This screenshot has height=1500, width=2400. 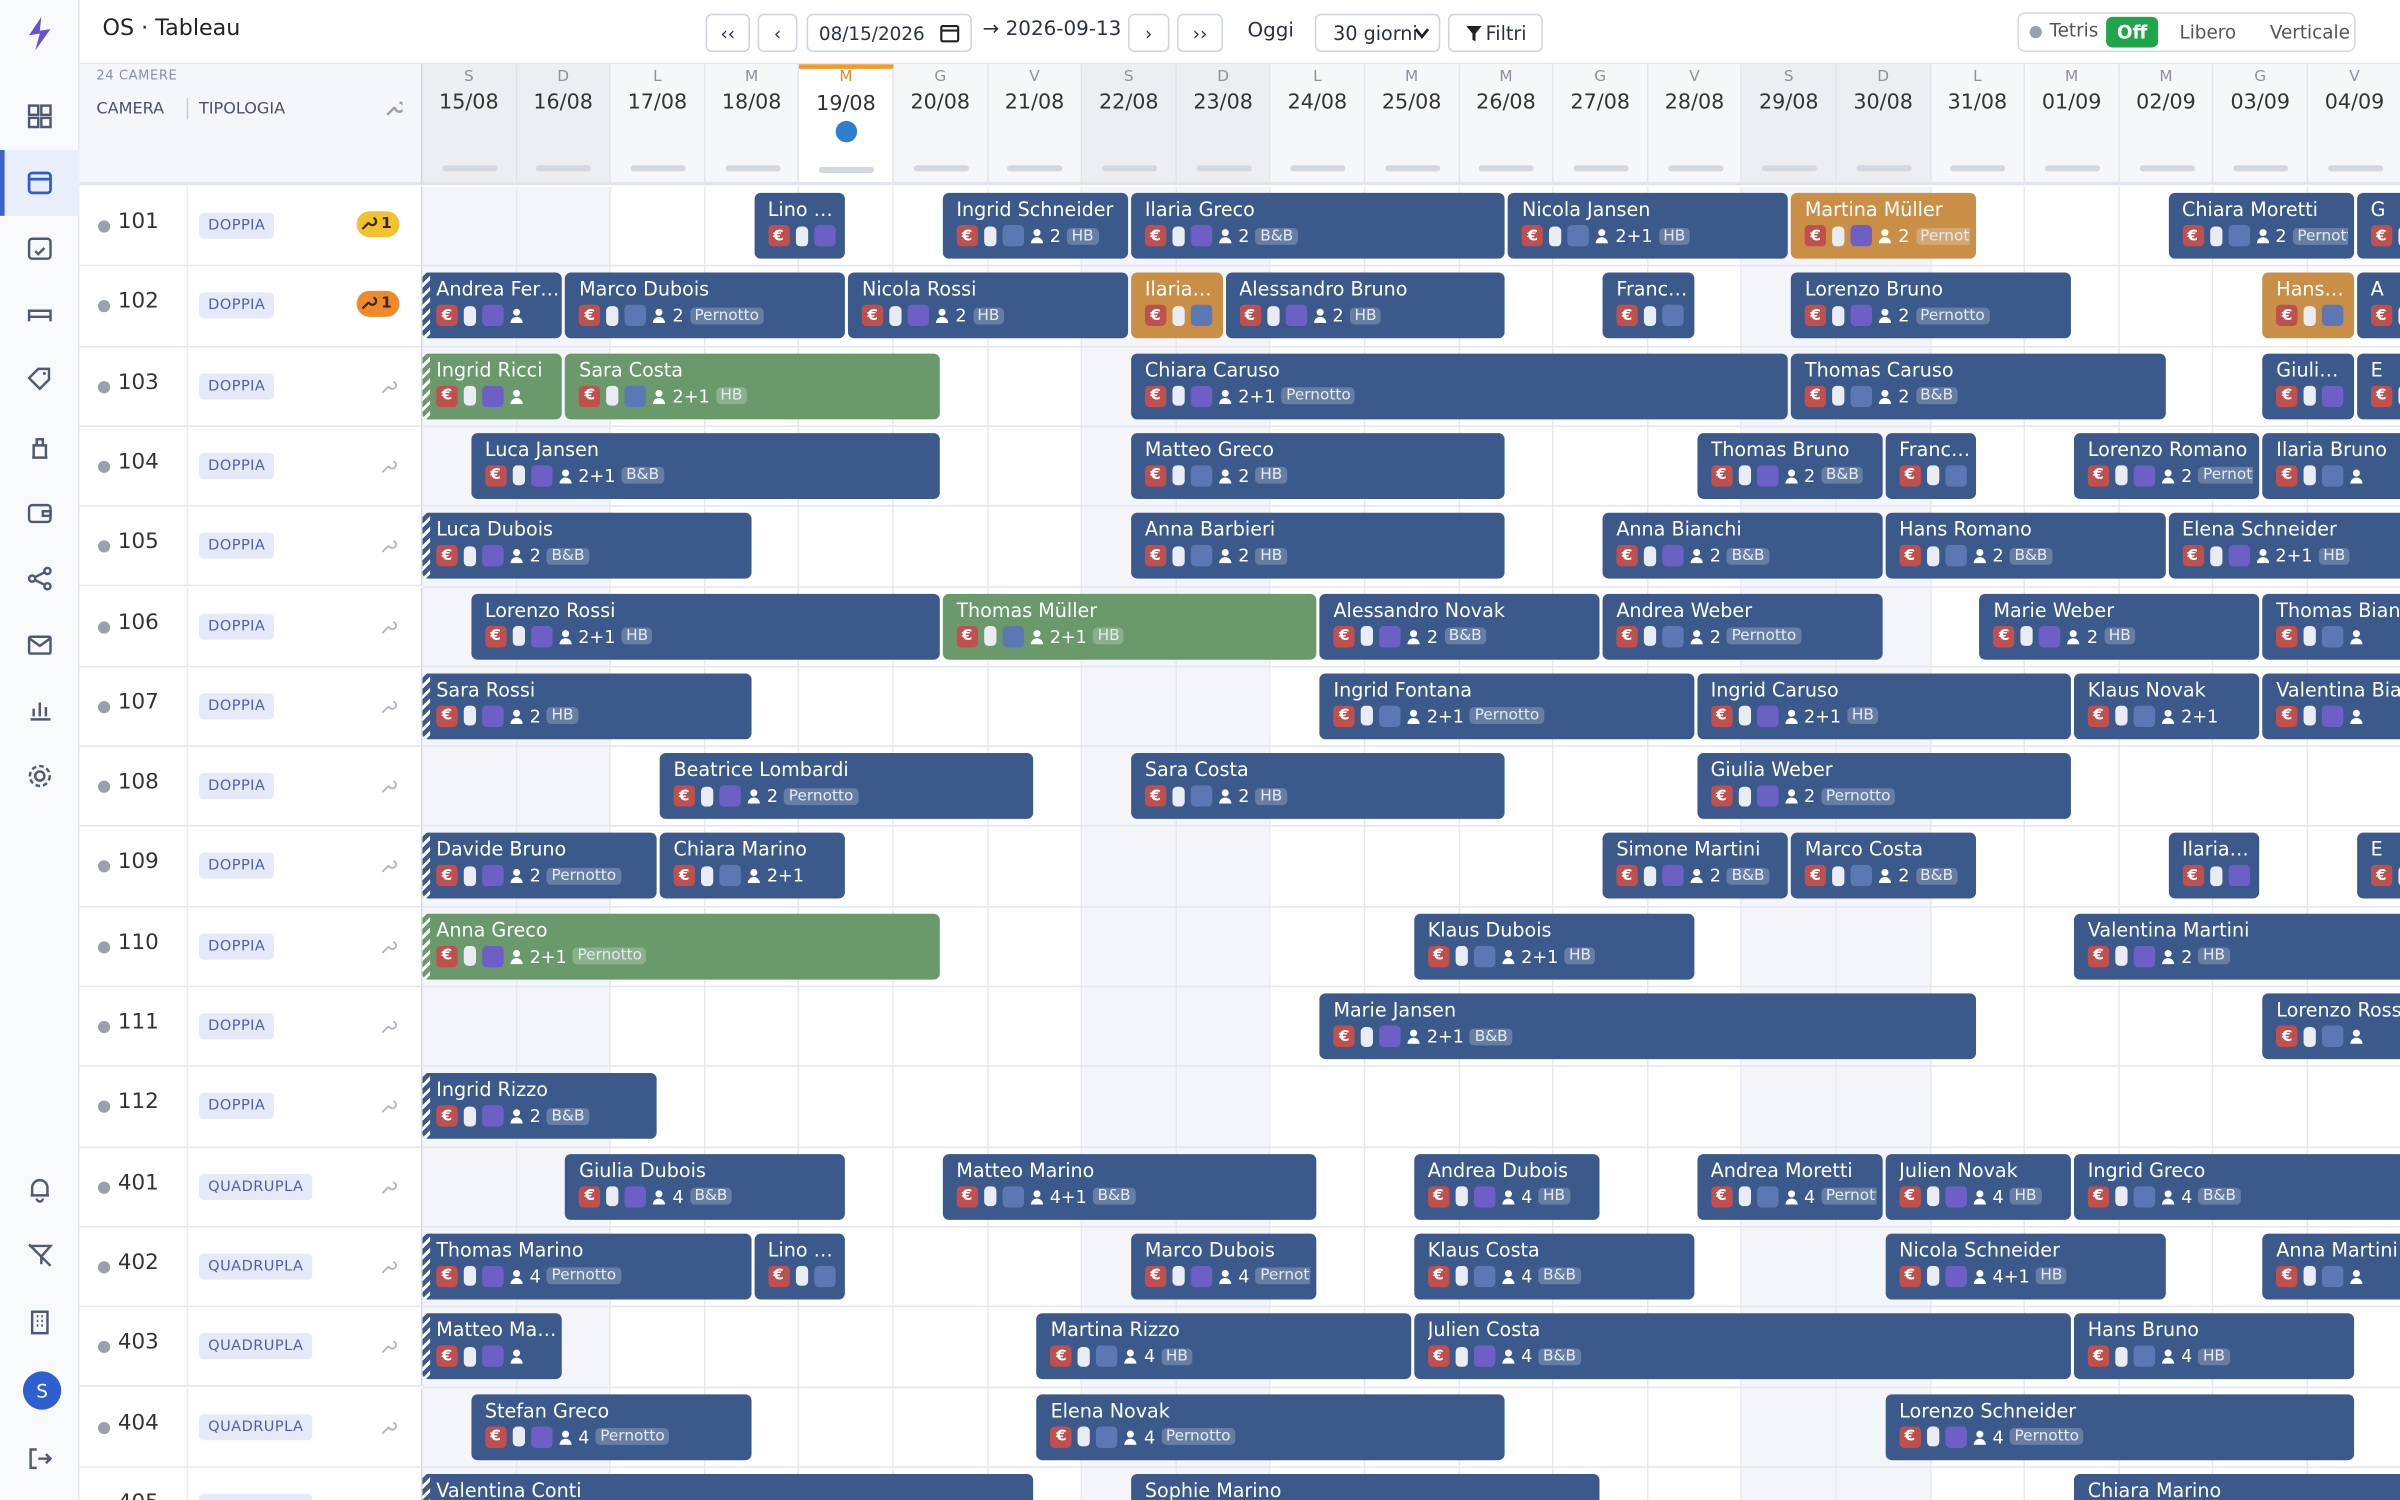 I want to click on mode-option: Off, so click(x=2132, y=32).